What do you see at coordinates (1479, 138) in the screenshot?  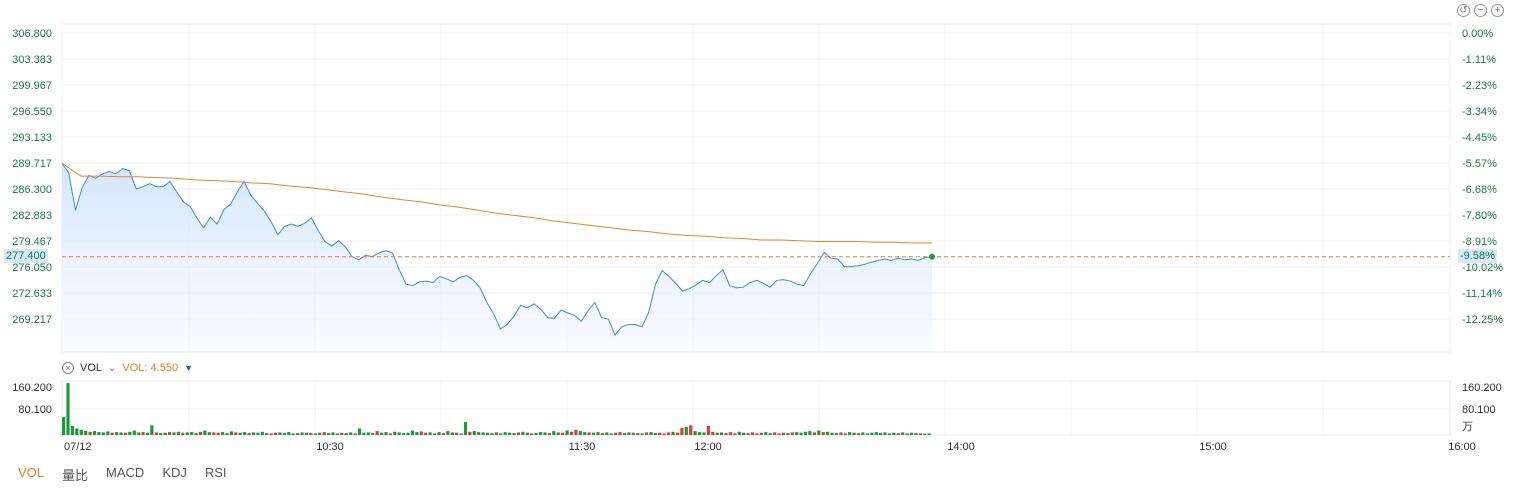 I see `percent-tick-label: -4.45%` at bounding box center [1479, 138].